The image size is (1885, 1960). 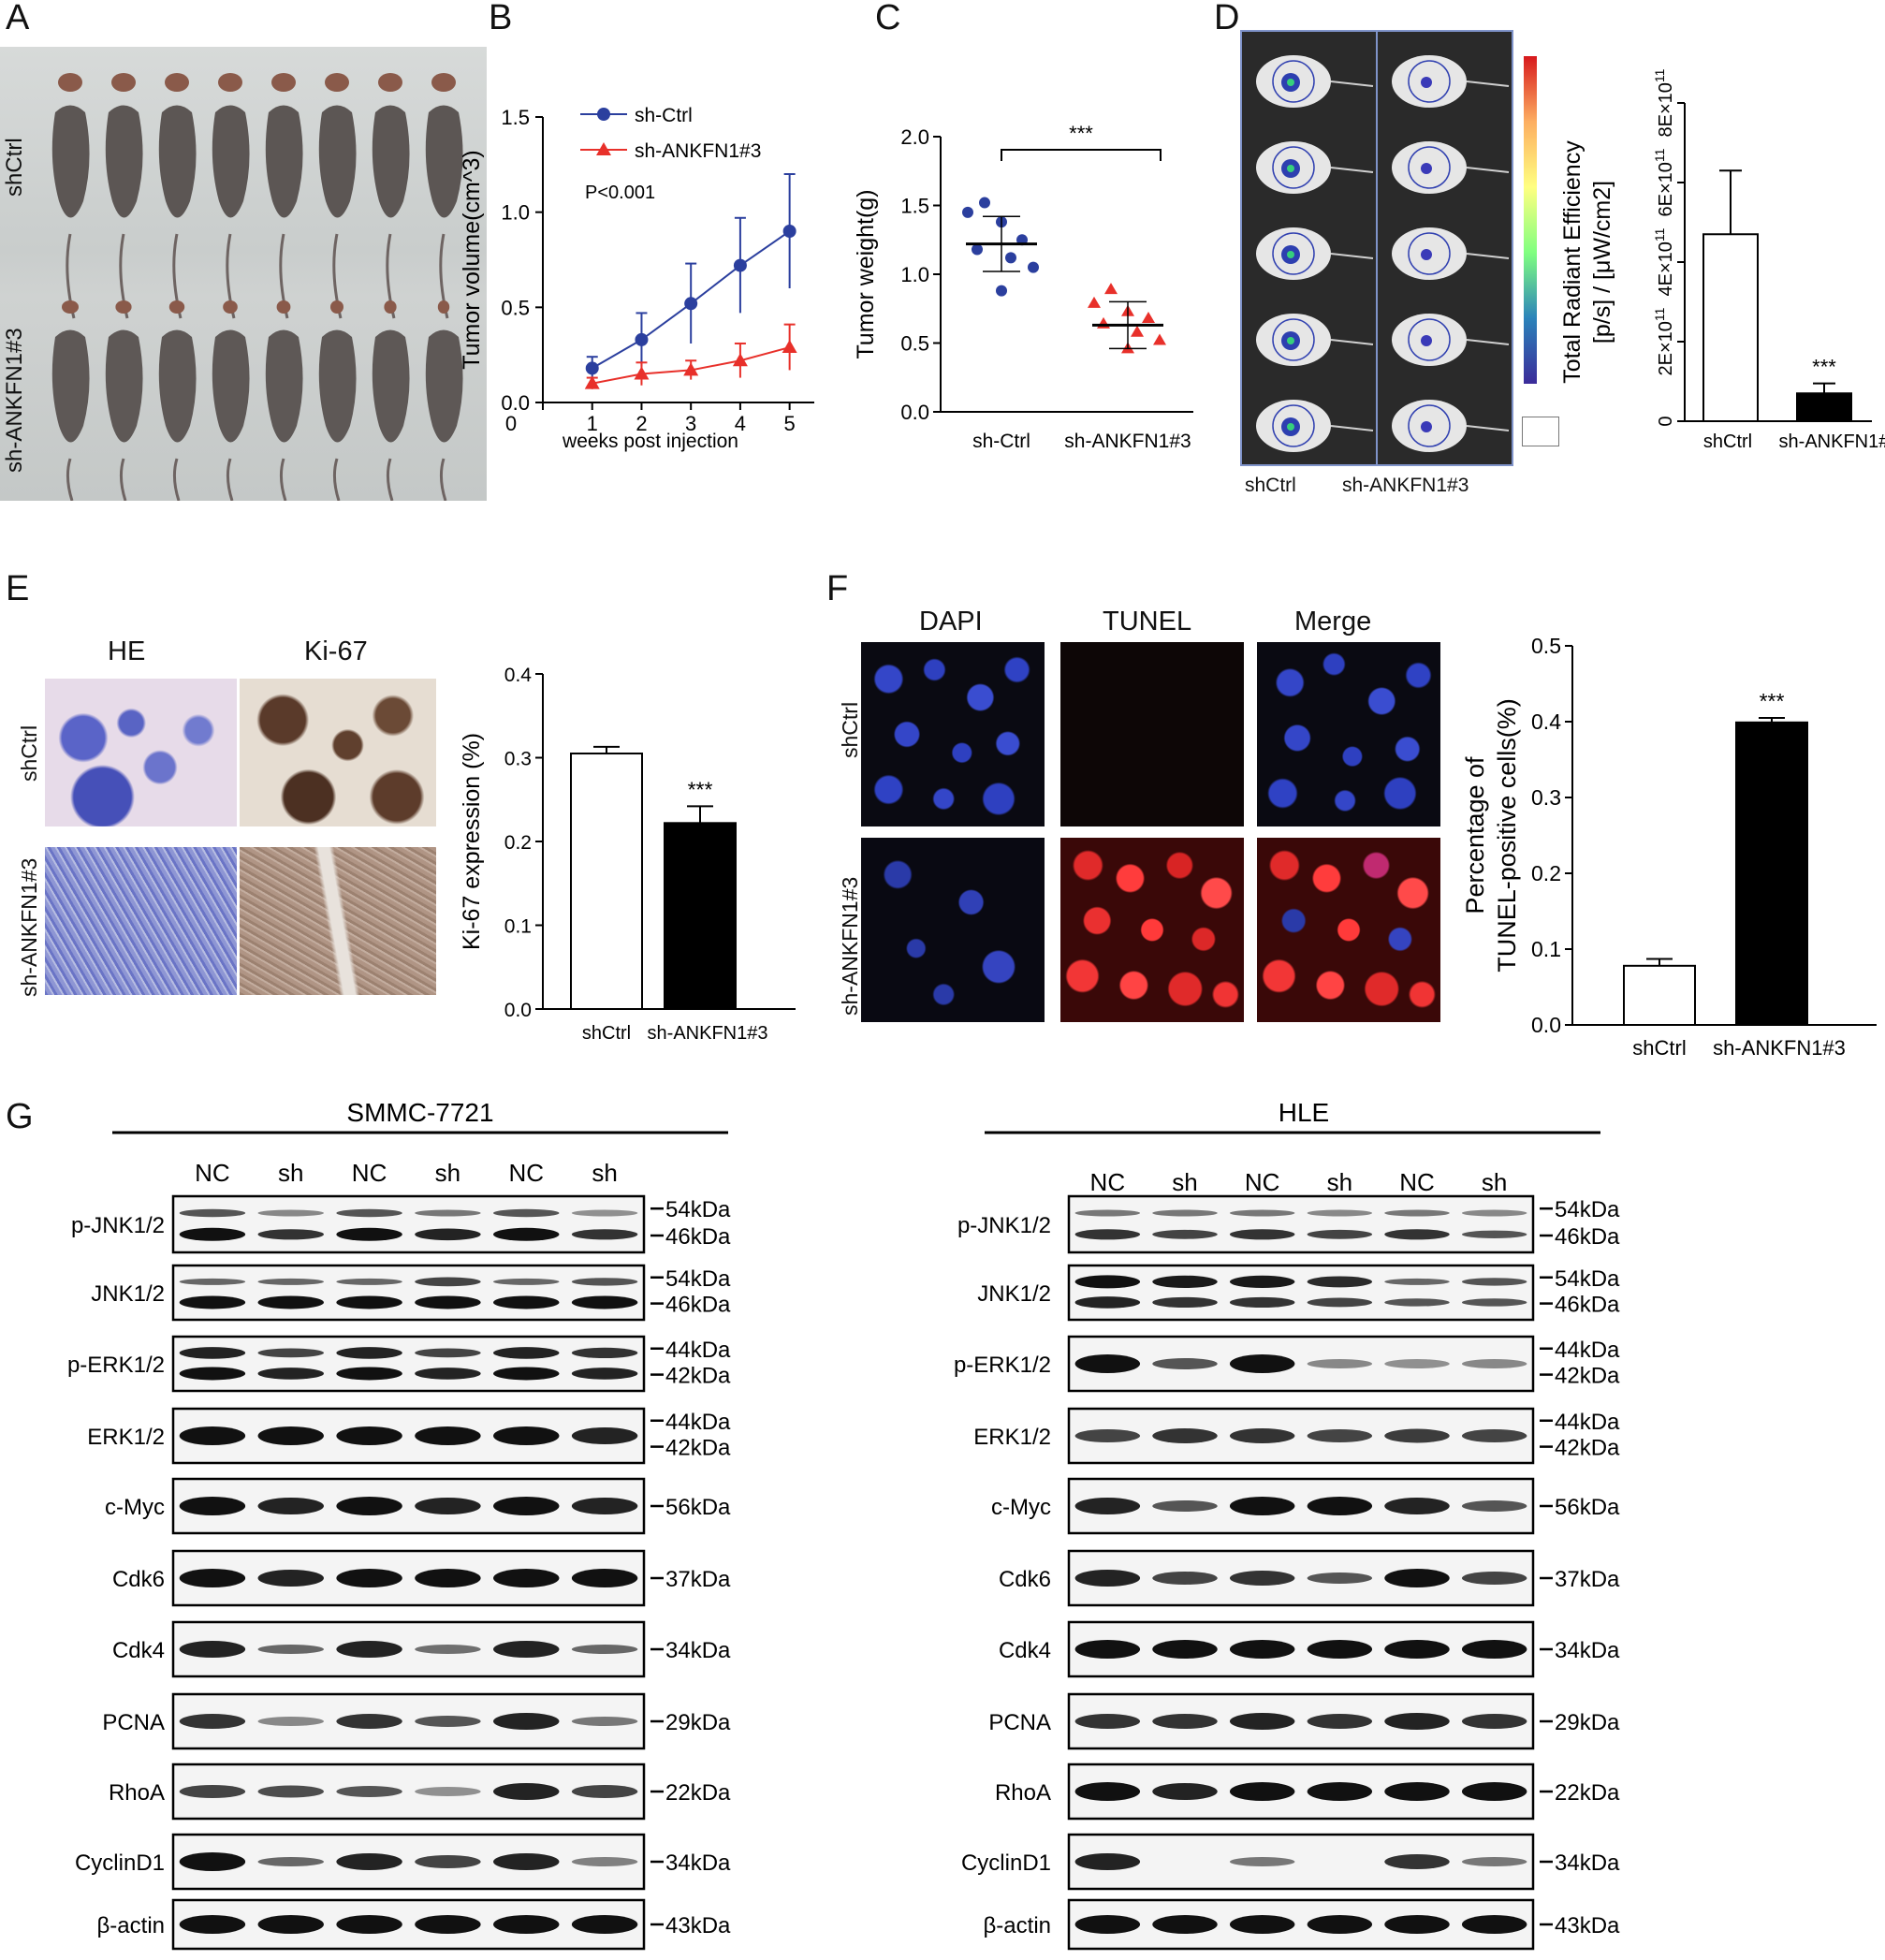 I want to click on marker-label: 22kDa, so click(x=1587, y=1793).